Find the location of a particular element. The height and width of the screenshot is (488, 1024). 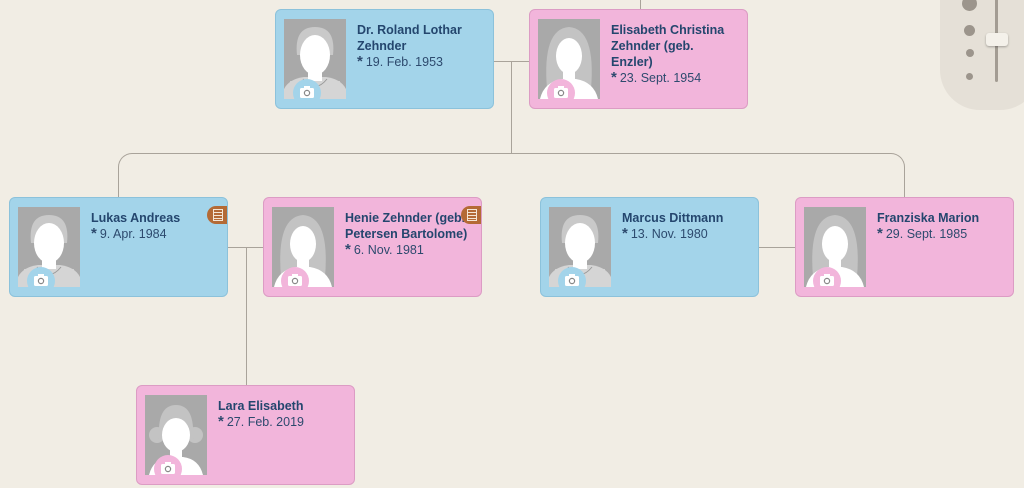

birth-date: * 9. Apr. 1984 is located at coordinates (129, 233).